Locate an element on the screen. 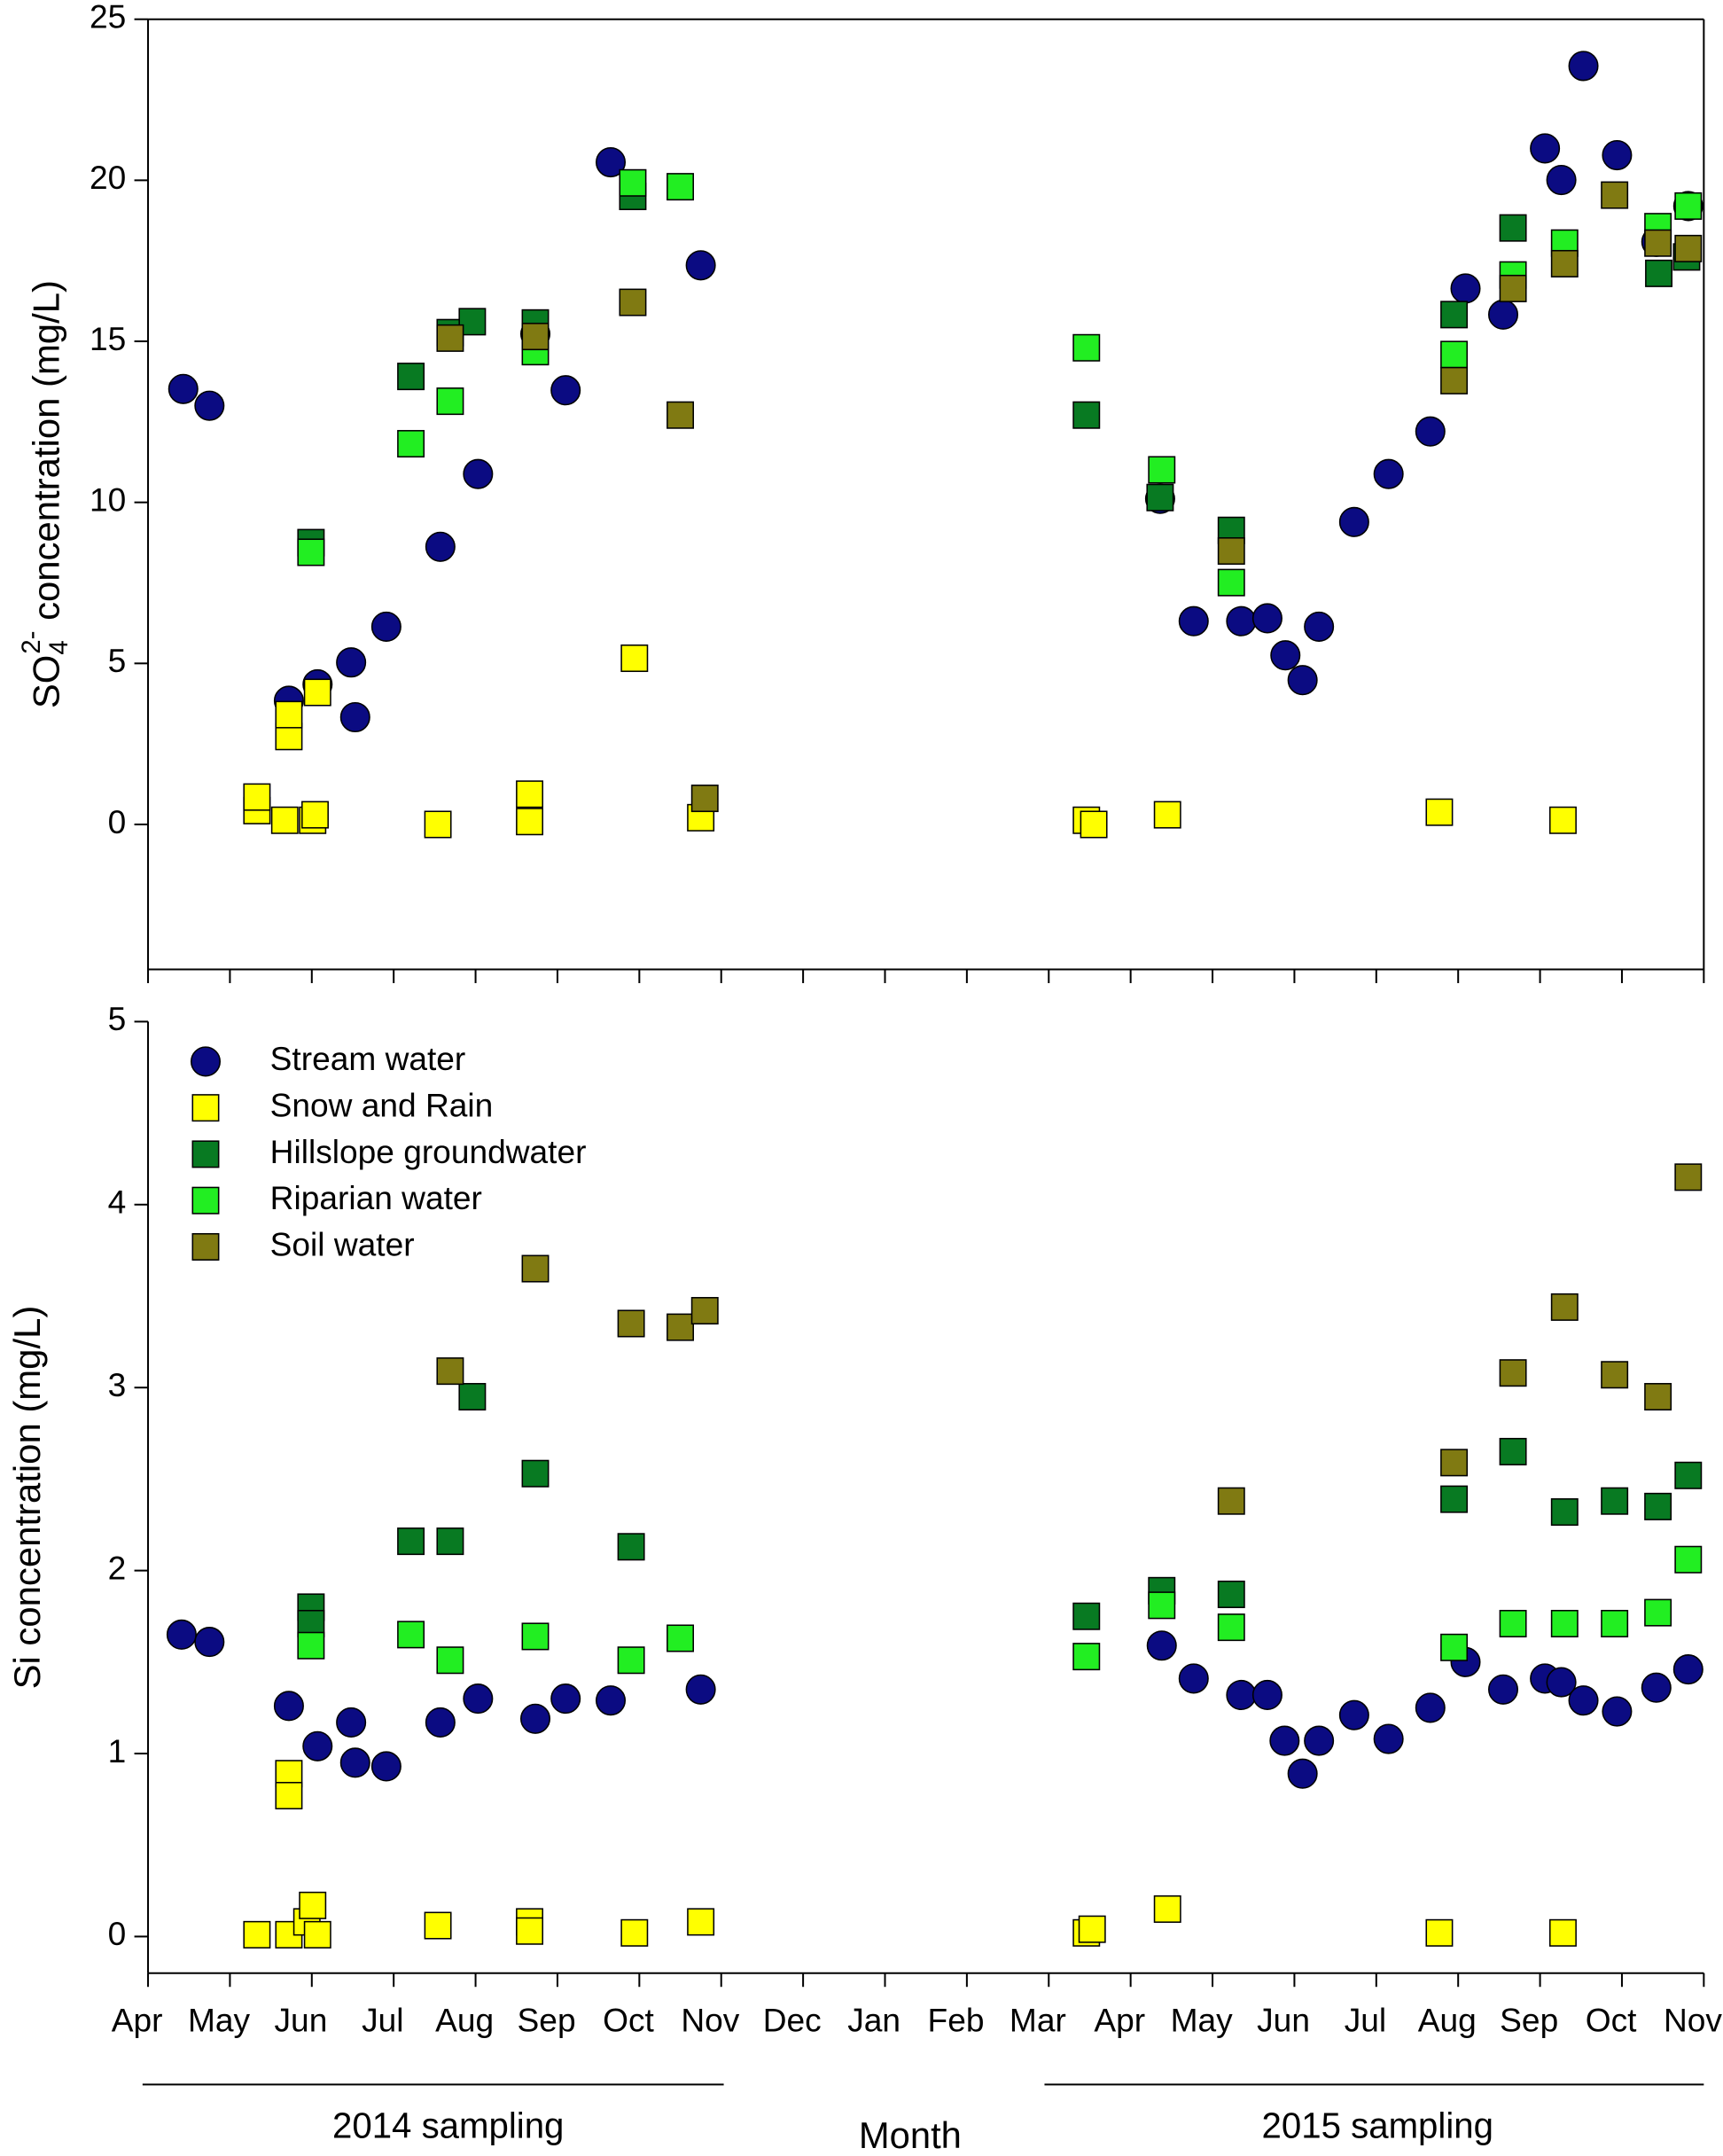  x-tick-label: Feb is located at coordinates (956, 2019).